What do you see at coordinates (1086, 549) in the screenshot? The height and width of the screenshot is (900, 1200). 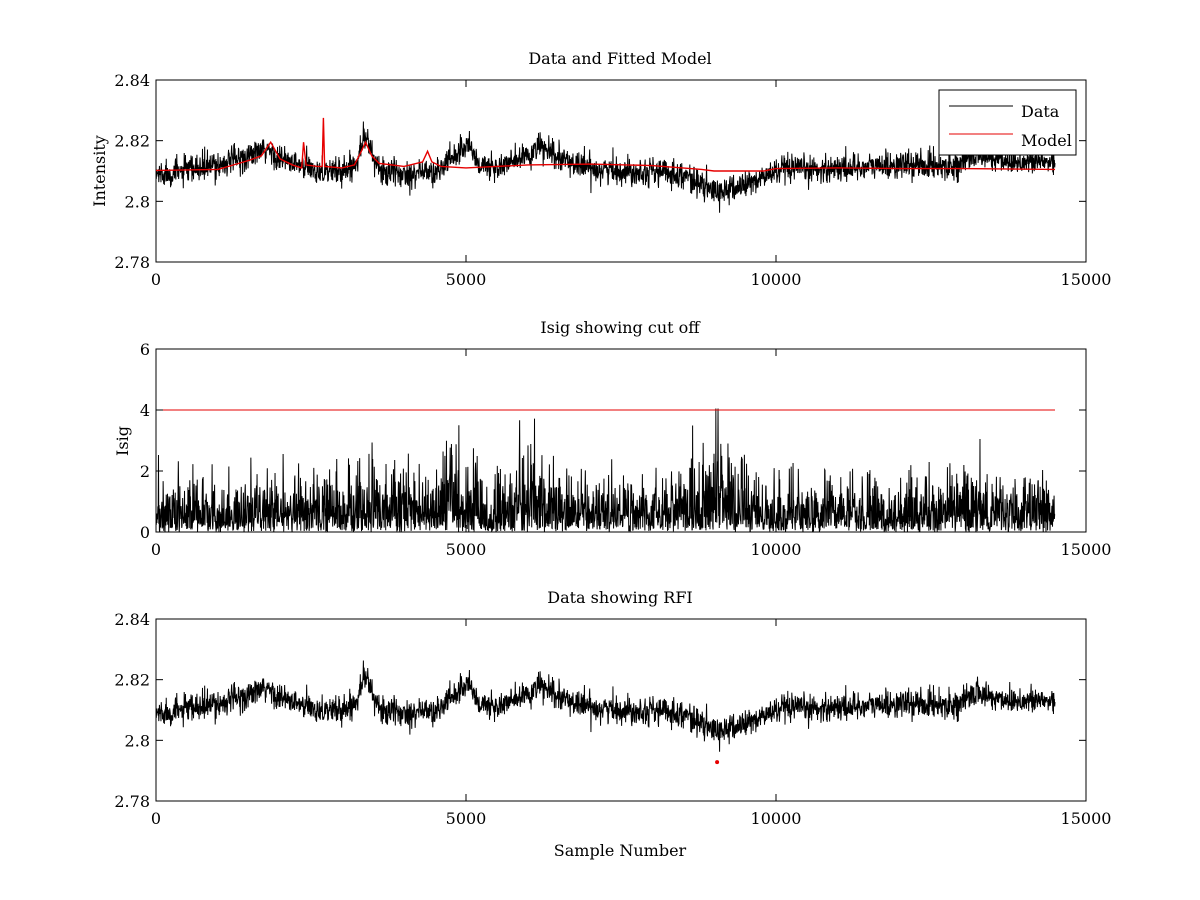 I see `panel-2-xtick-label: 15000` at bounding box center [1086, 549].